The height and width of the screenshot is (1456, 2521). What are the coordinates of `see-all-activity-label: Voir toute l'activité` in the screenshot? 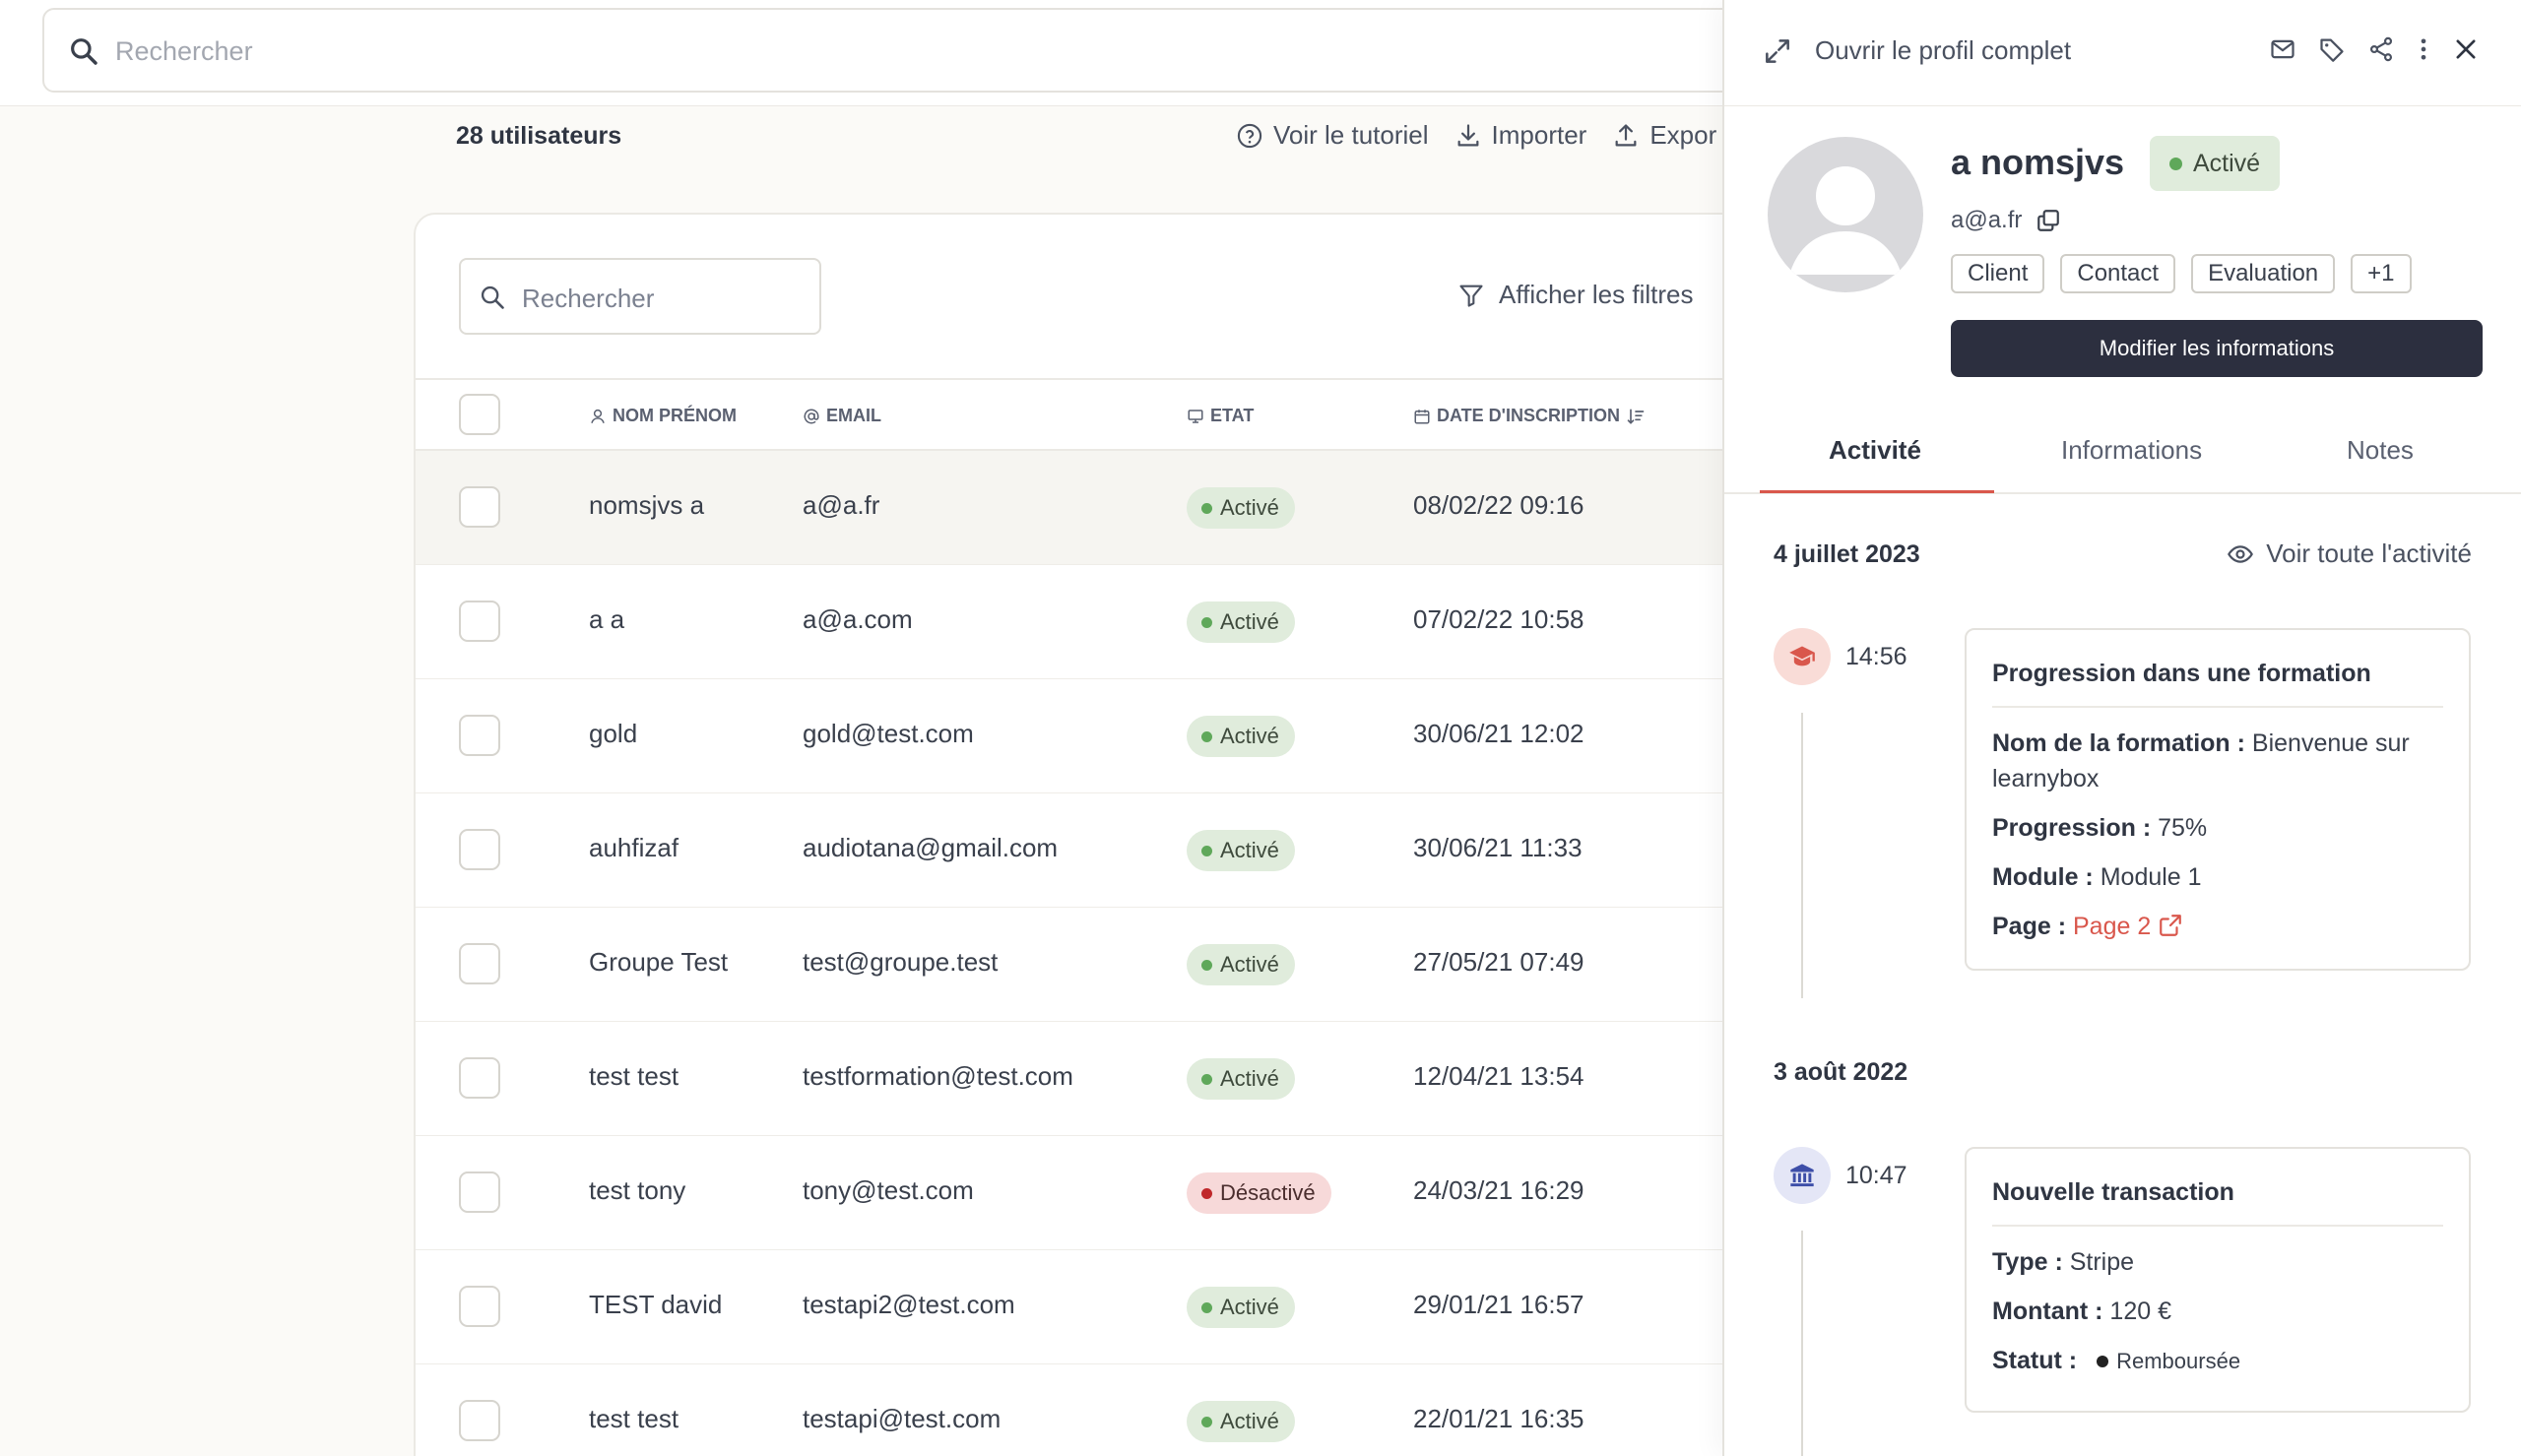 It's located at (2369, 553).